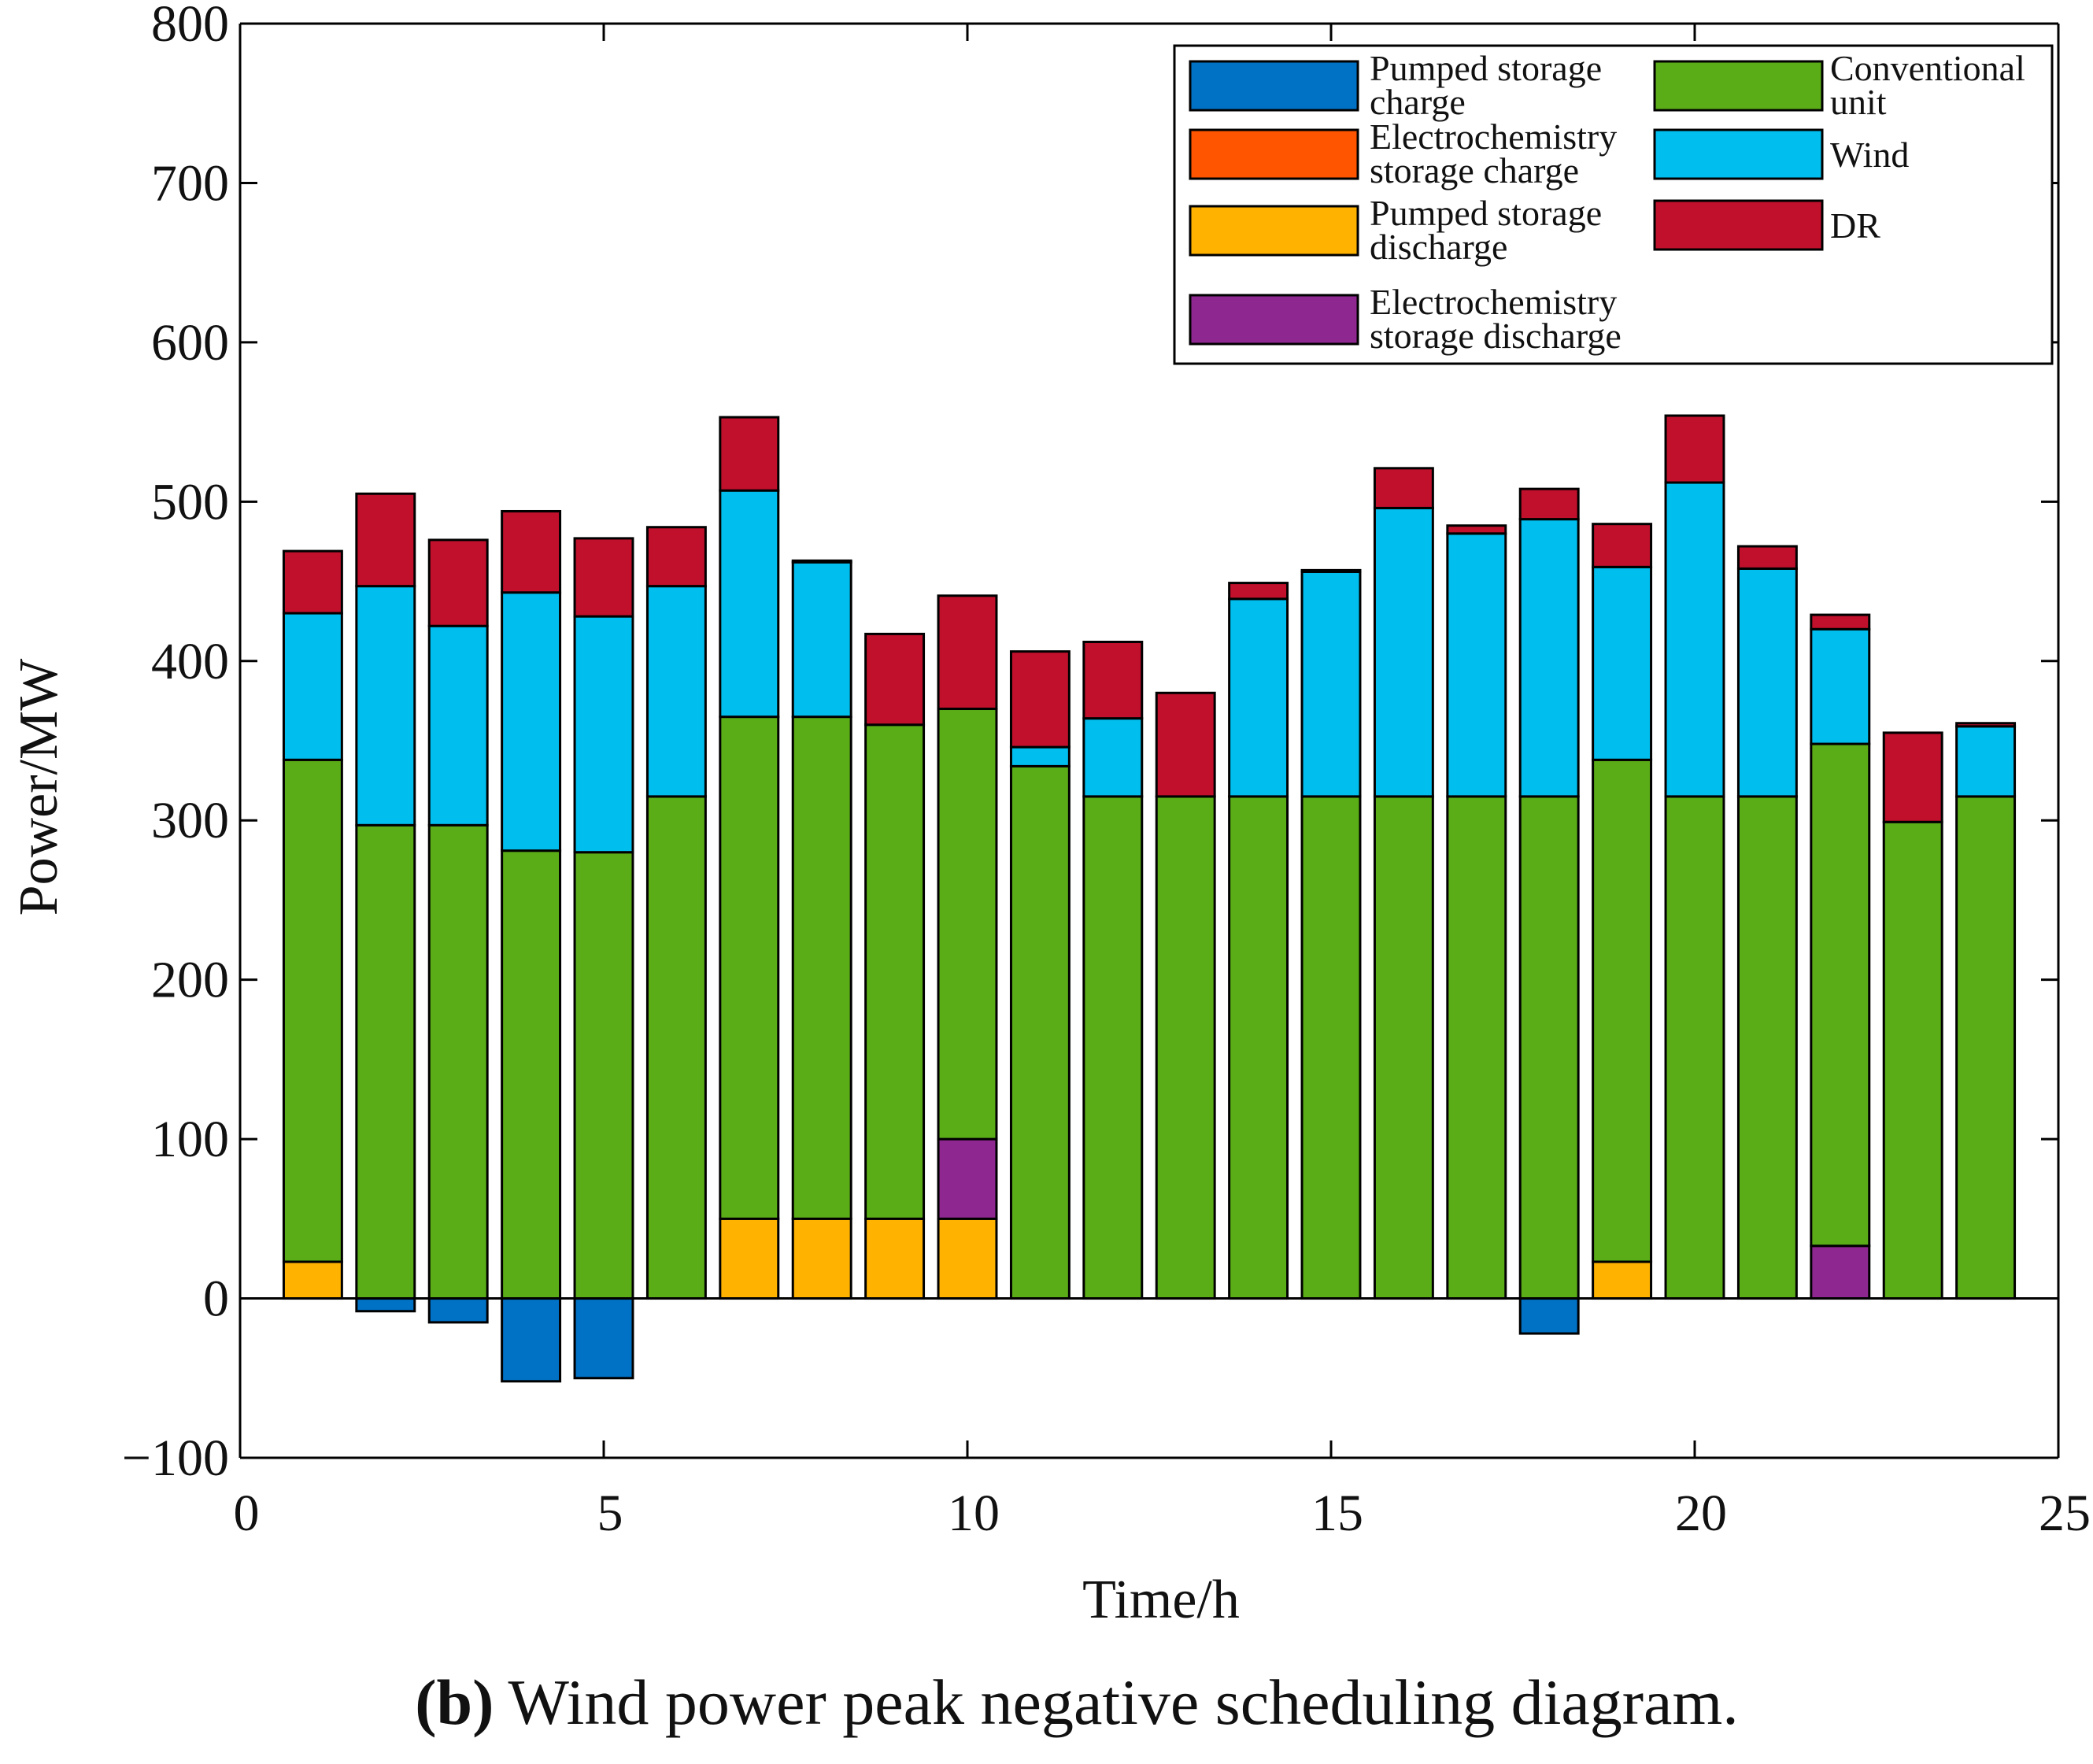 This screenshot has height=1764, width=2093. Describe the element at coordinates (1476, 1047) in the screenshot. I see `bar-conventional-unit-t17` at that location.